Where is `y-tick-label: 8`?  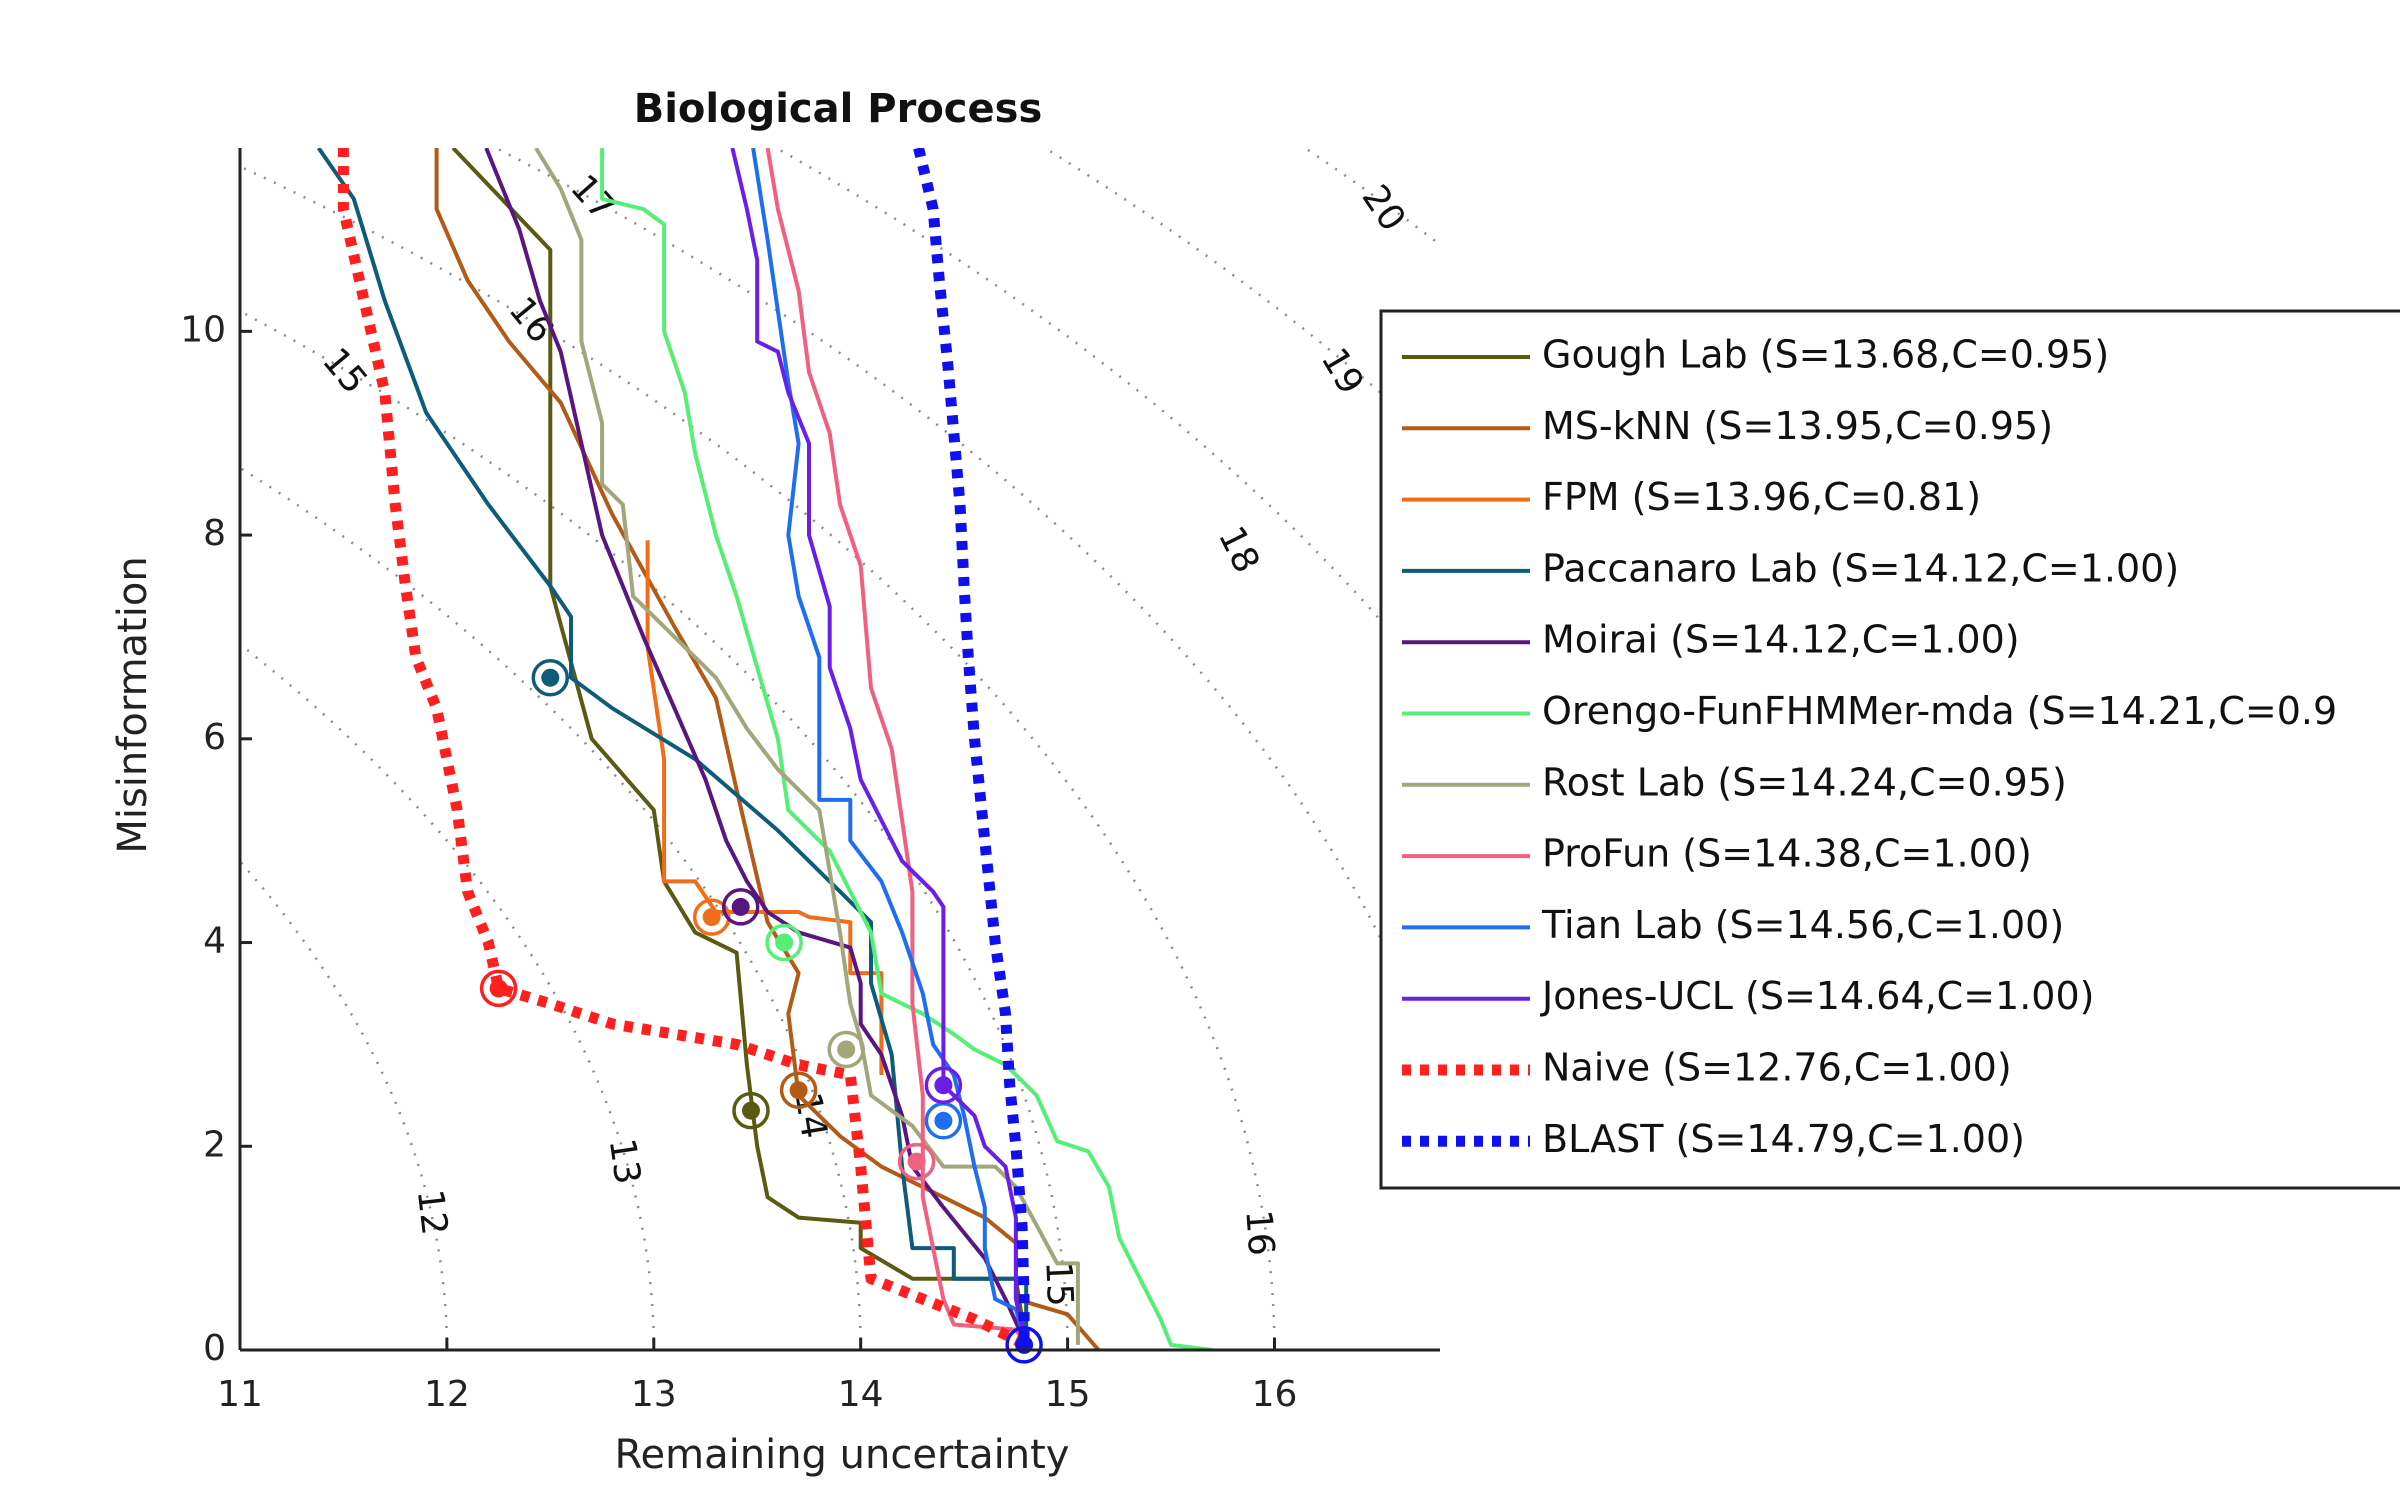 y-tick-label: 8 is located at coordinates (214, 533).